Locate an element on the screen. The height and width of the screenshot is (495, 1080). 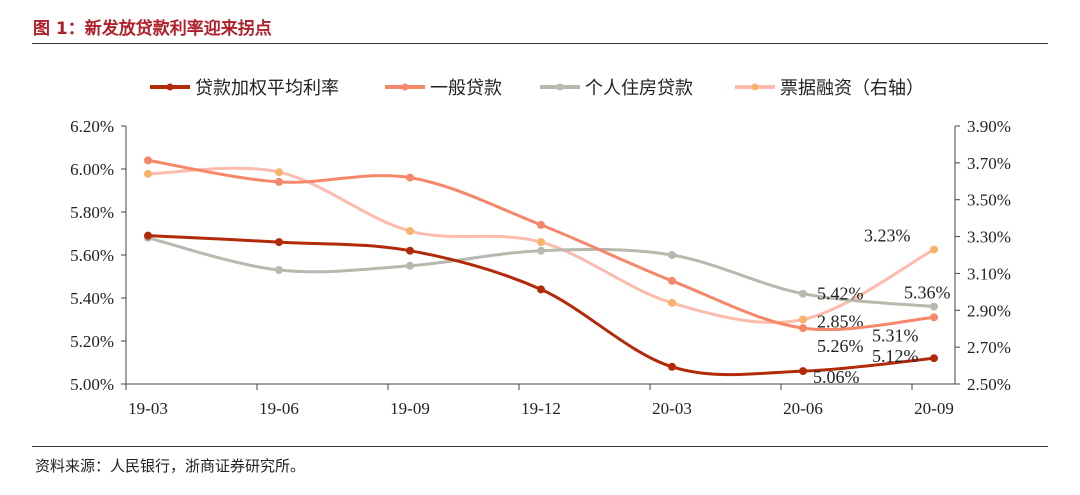
left-tick-label: 5.20% is located at coordinates (92, 341).